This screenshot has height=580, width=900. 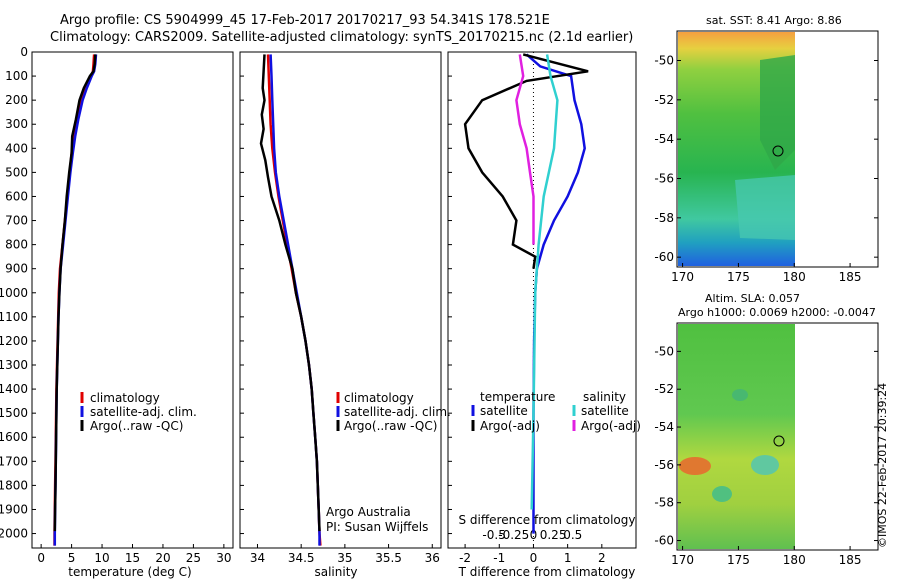 I want to click on sla-map-title: Altim. SLA: 0.057, so click(x=753, y=298).